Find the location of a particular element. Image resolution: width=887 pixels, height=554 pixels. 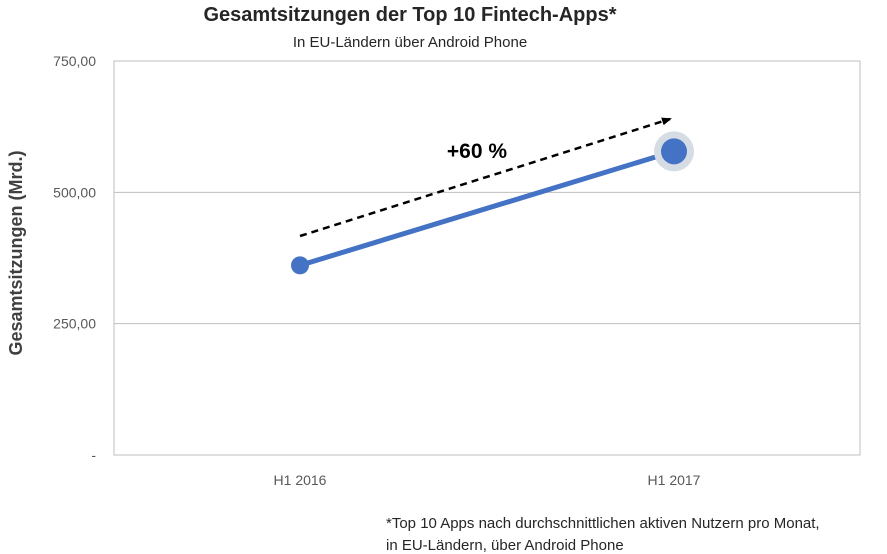

trend-arrow is located at coordinates (485, 177).